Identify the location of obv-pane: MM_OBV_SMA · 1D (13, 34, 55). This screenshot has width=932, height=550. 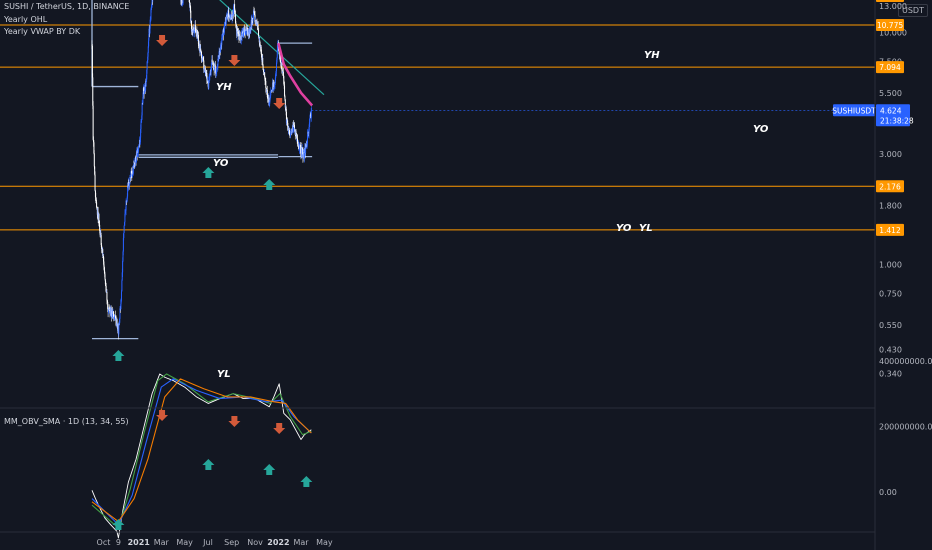
(158, 456).